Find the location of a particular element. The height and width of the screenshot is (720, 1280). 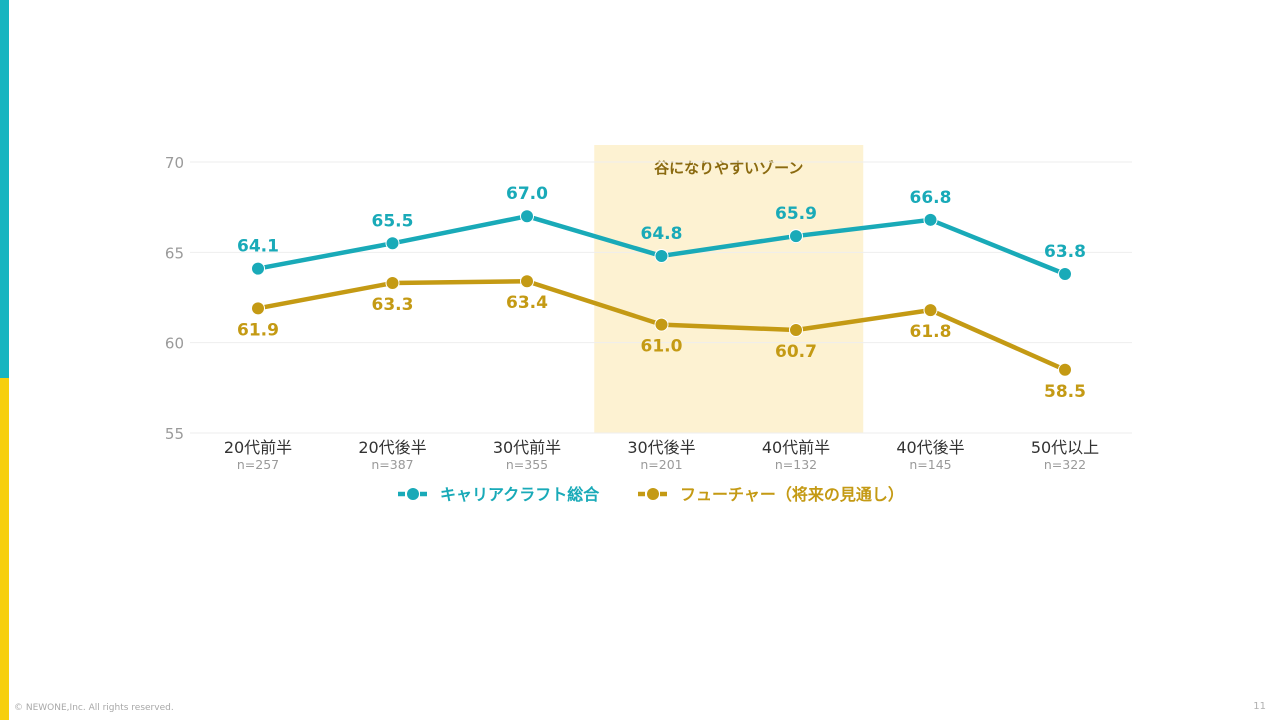

data-label: 64.1 is located at coordinates (258, 247).